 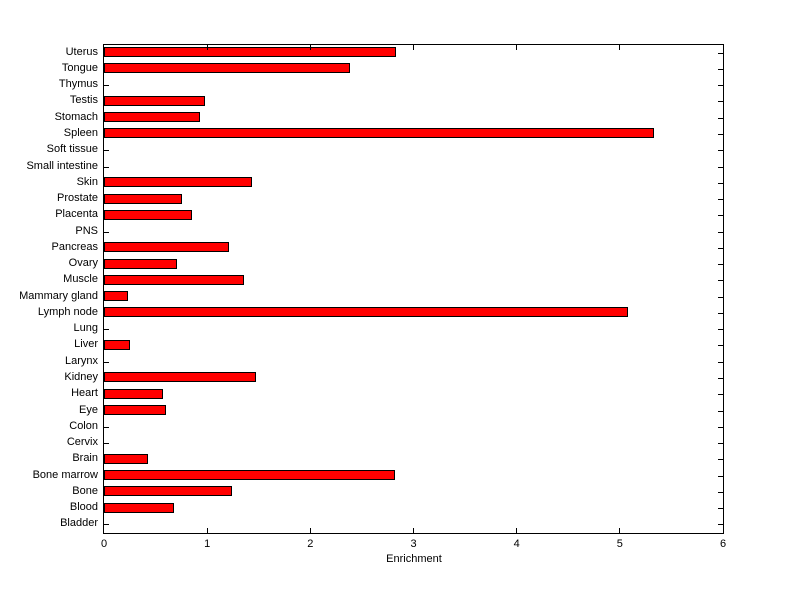 What do you see at coordinates (88, 409) in the screenshot?
I see `y-axis-label: Eye` at bounding box center [88, 409].